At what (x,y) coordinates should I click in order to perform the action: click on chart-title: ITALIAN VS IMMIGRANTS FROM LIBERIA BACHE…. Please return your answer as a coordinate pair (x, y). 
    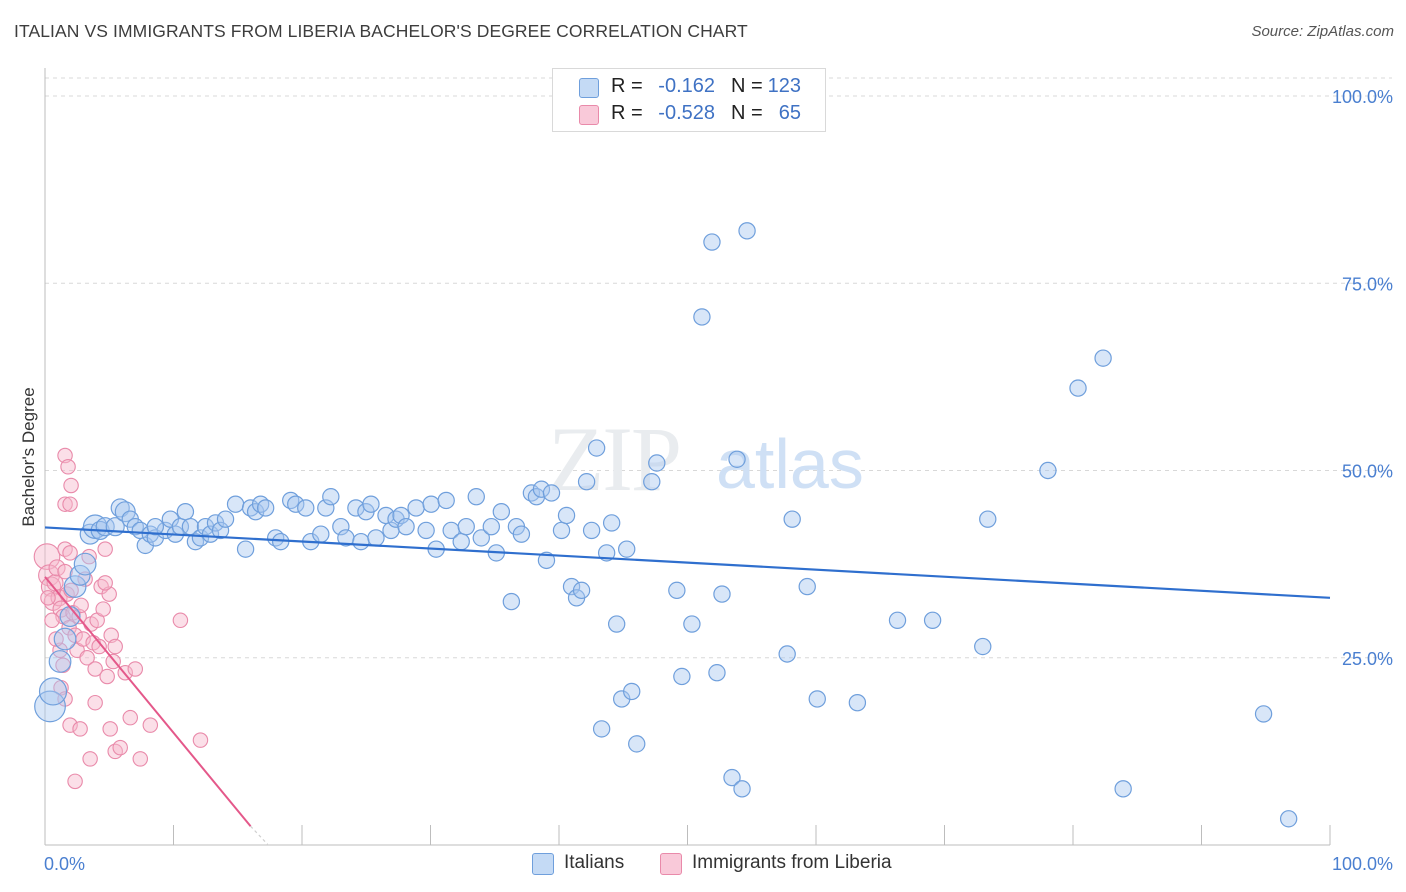
    Looking at the image, I should click on (381, 31).